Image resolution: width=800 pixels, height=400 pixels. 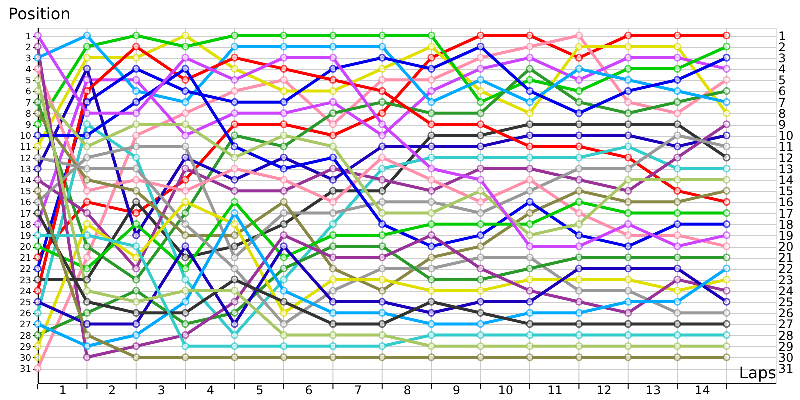 What do you see at coordinates (604, 391) in the screenshot?
I see `x-tick-label: 12` at bounding box center [604, 391].